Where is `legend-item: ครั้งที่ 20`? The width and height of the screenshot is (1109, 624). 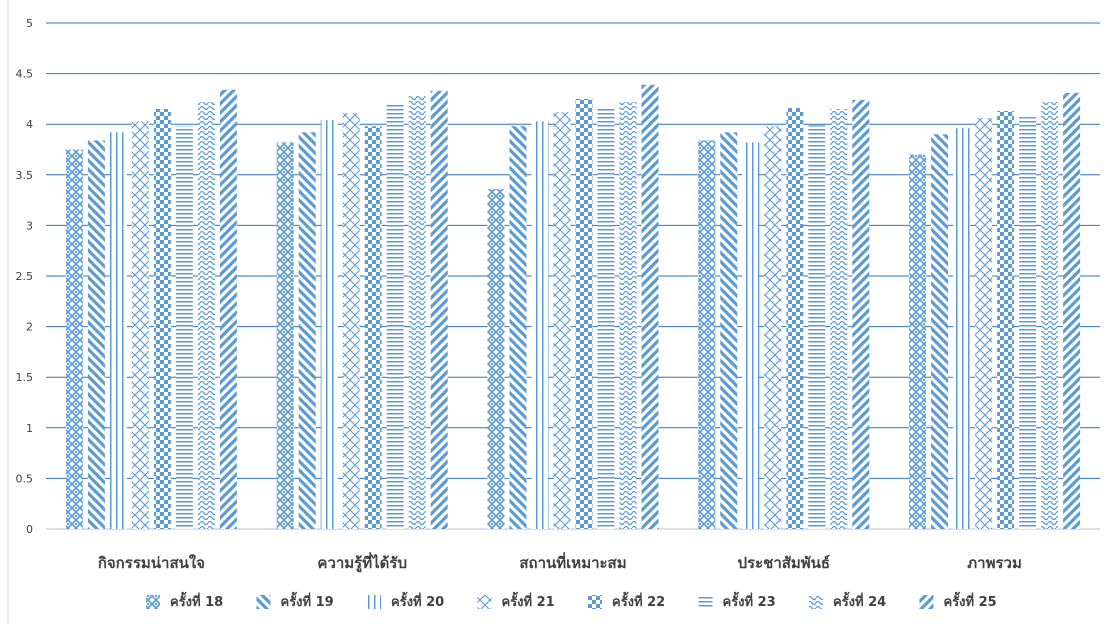 legend-item: ครั้งที่ 20 is located at coordinates (405, 600).